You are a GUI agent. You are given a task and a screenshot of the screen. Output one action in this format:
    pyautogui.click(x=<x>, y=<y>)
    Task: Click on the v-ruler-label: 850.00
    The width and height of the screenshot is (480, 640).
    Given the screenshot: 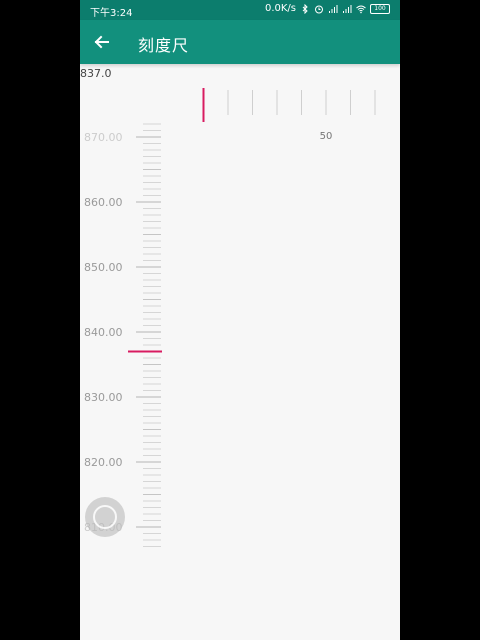 What is the action you would take?
    pyautogui.click(x=103, y=267)
    